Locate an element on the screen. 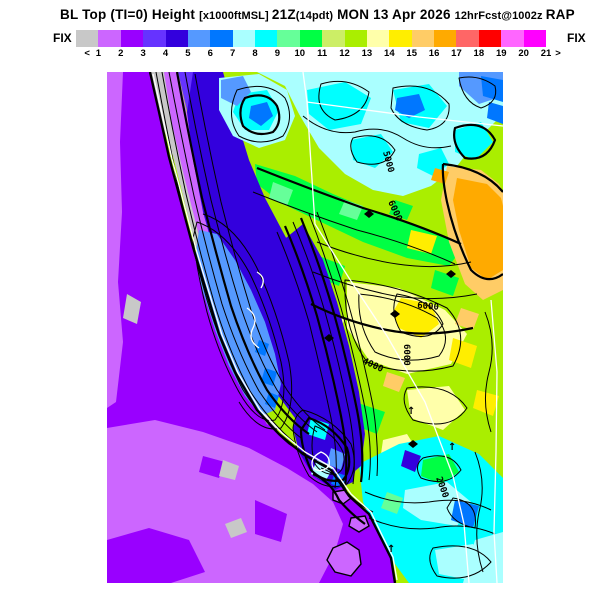 The width and height of the screenshot is (611, 611). colorbar-tick-1: 1 is located at coordinates (98, 53).